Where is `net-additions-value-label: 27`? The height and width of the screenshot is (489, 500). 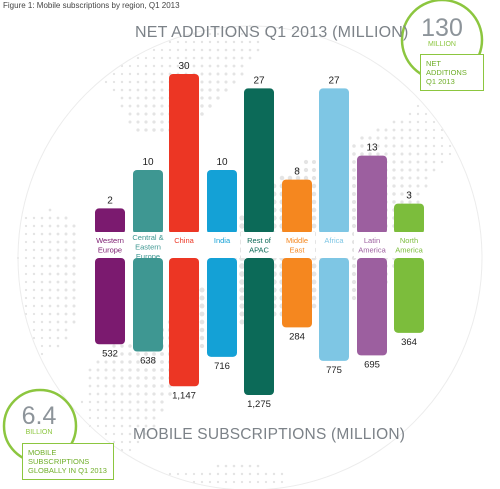 net-additions-value-label: 27 is located at coordinates (334, 80).